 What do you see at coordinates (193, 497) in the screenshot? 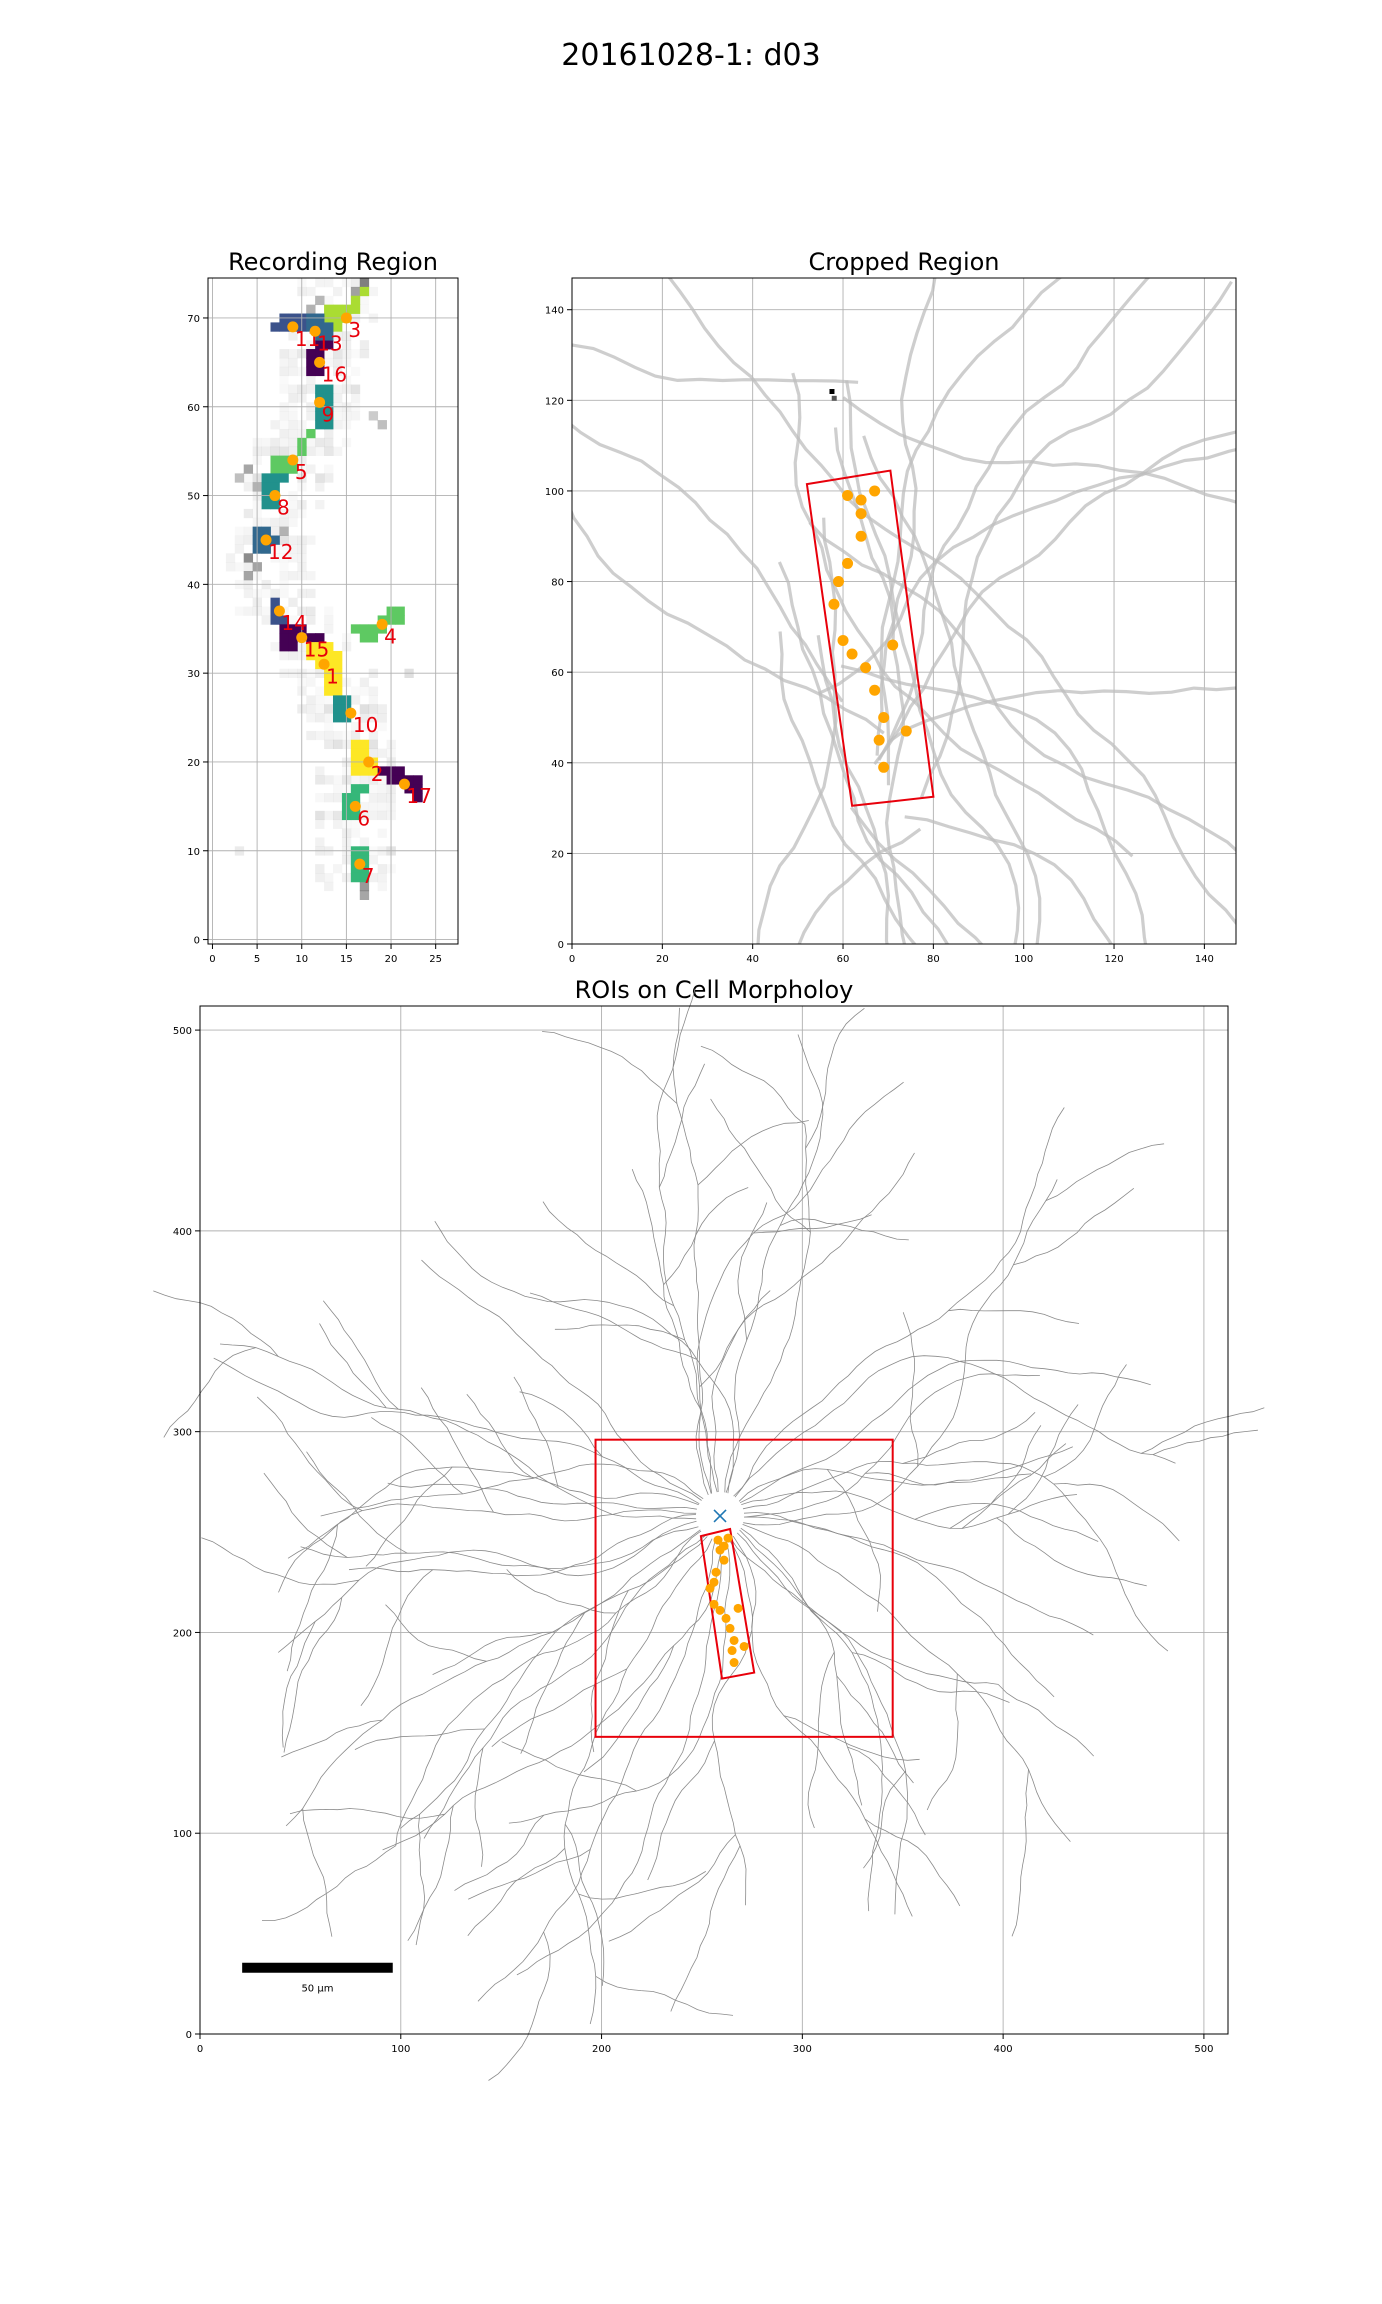
I see `y-tick-label: 50` at bounding box center [193, 497].